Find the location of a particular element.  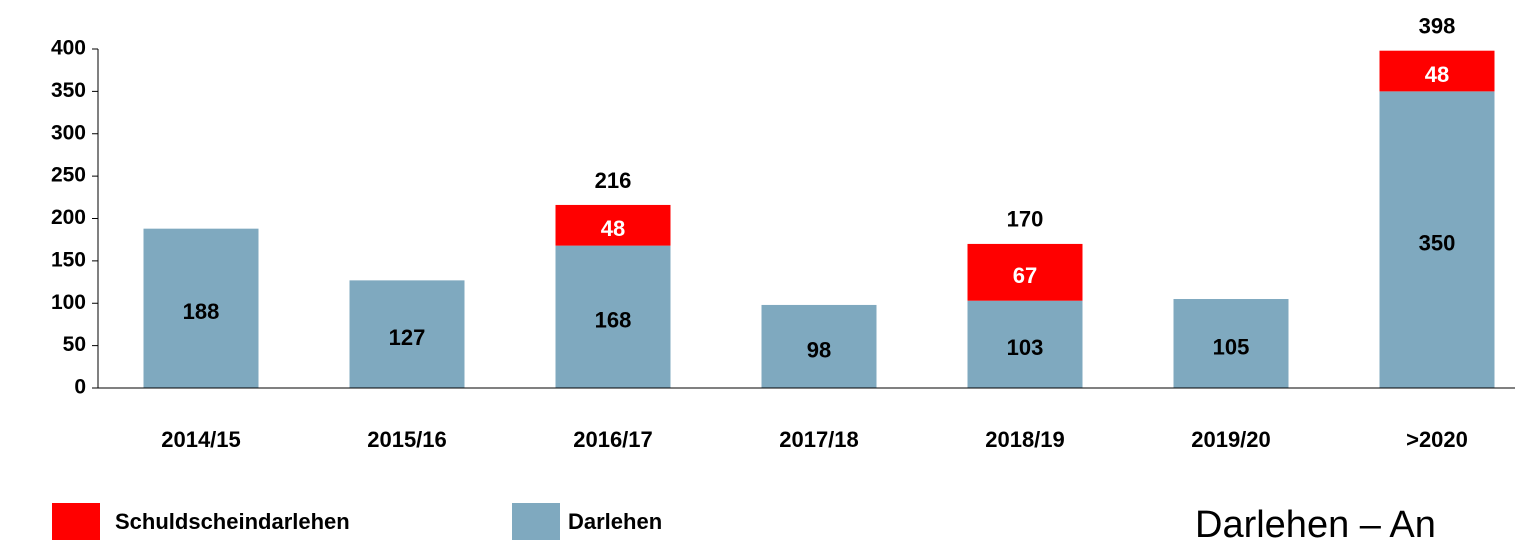

data-label: 188 is located at coordinates (201, 311).